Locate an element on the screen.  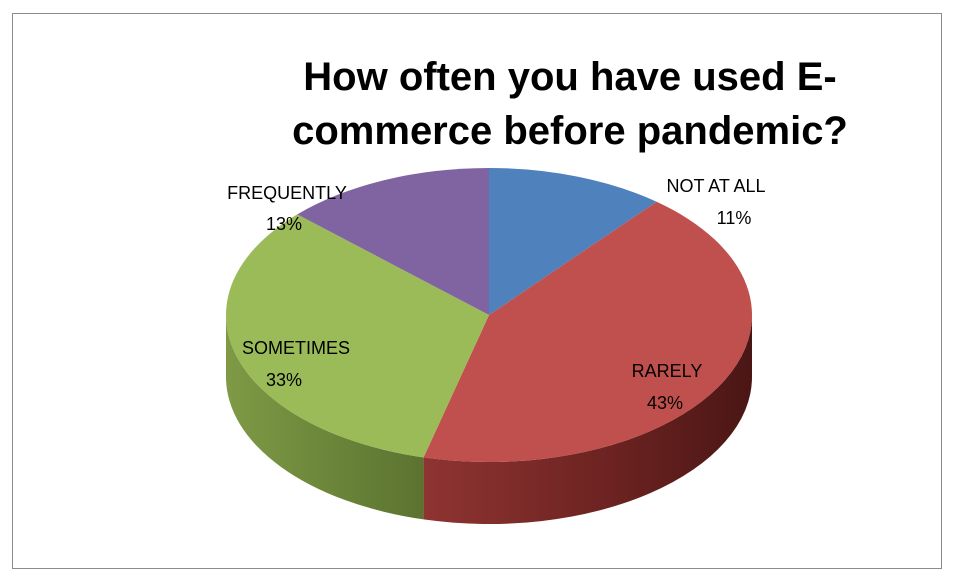
slice-label-rarely: RARELY is located at coordinates (667, 371).